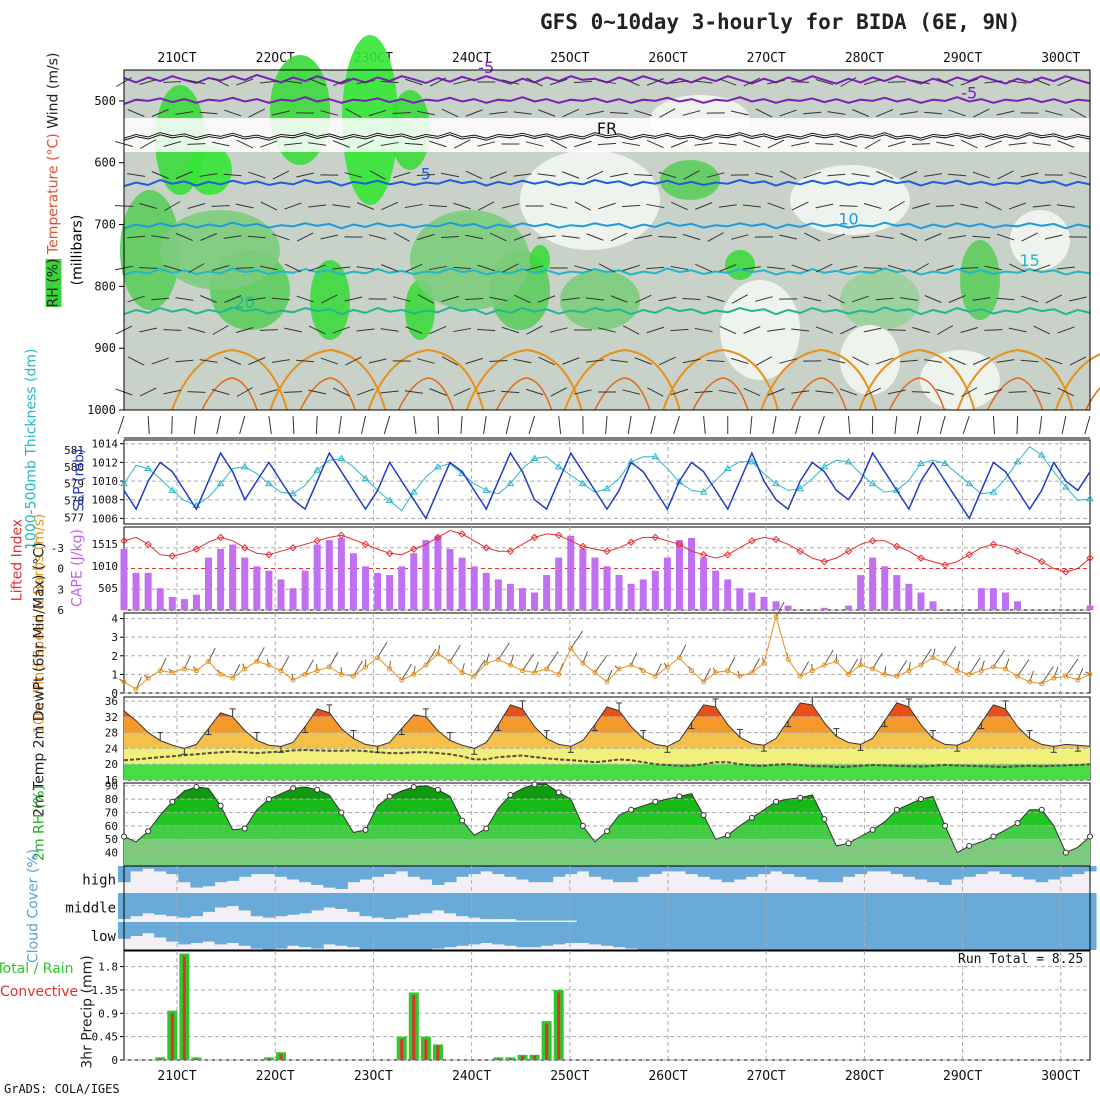  What do you see at coordinates (848, 219) in the screenshot?
I see `temp-contour-label: 10` at bounding box center [848, 219].